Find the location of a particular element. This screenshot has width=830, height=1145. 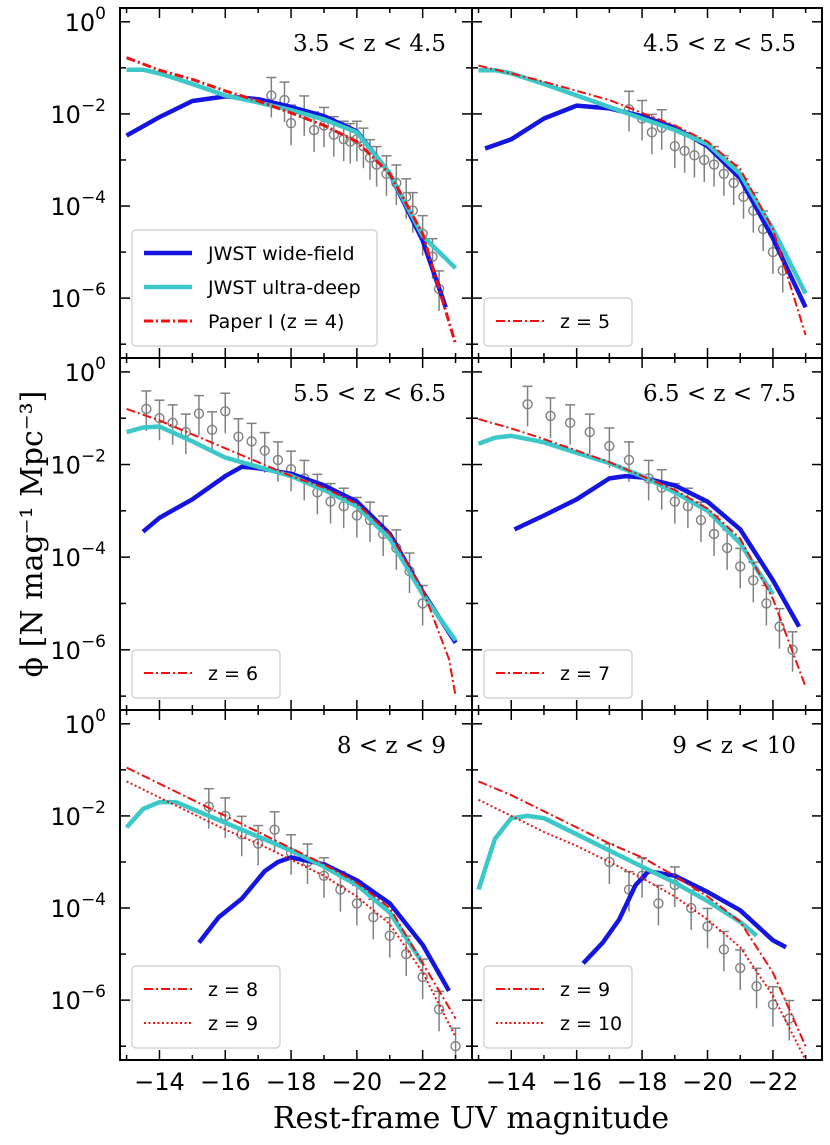

x-tick-label: −14 is located at coordinates (159, 1082).